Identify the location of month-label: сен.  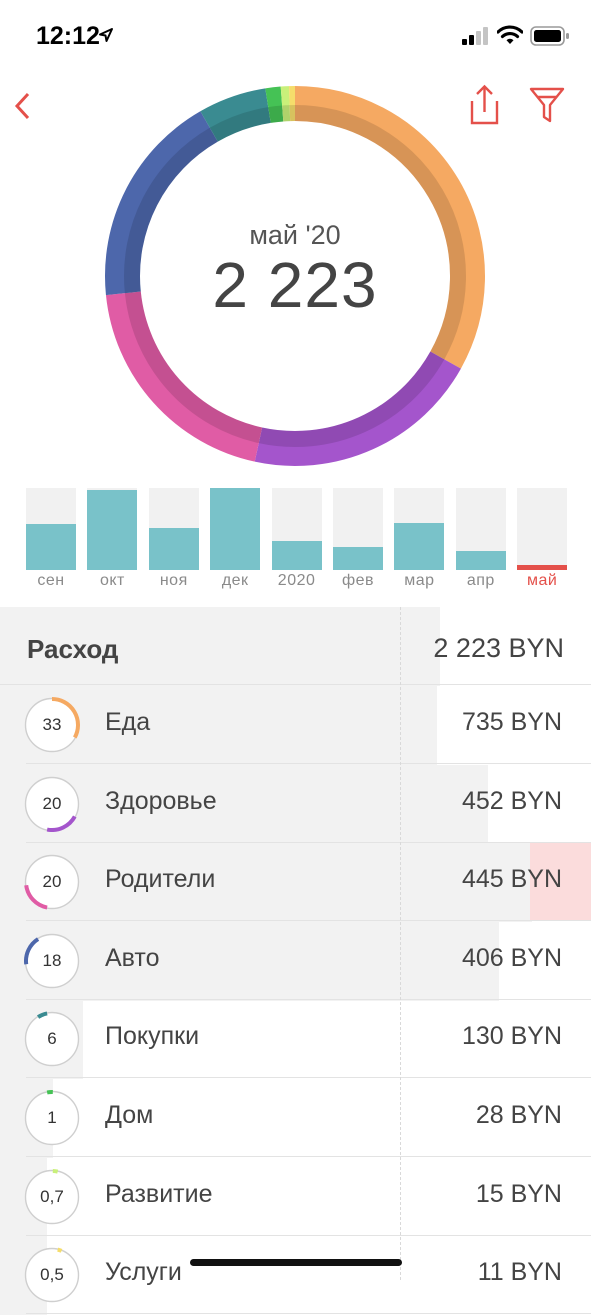
(51, 581).